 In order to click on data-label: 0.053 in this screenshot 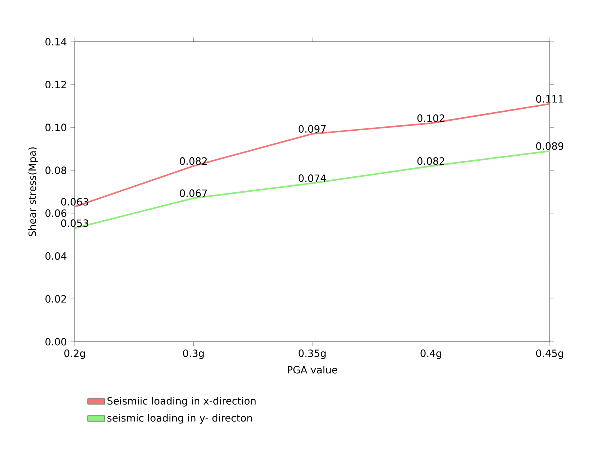, I will do `click(74, 224)`.